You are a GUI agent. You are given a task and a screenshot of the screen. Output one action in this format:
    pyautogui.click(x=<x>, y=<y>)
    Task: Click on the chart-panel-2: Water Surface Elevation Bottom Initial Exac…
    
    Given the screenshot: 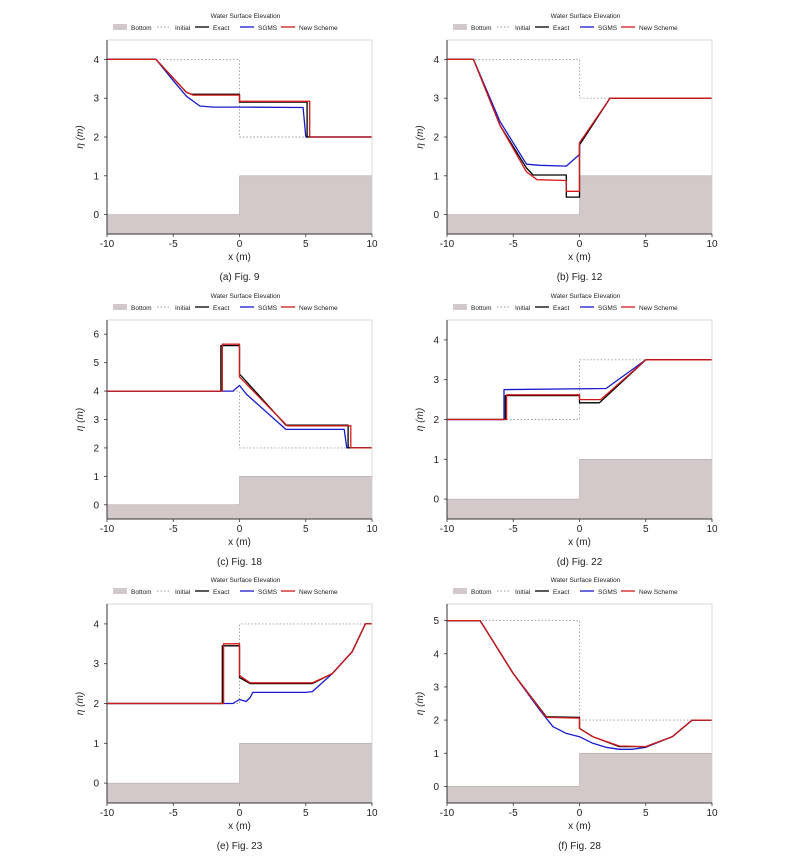 What is the action you would take?
    pyautogui.click(x=566, y=148)
    